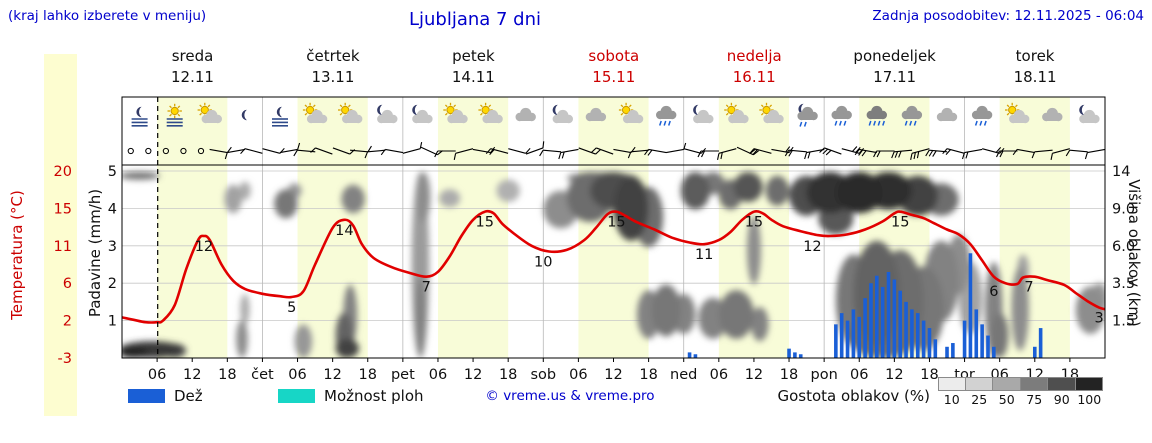 This screenshot has height=443, width=1152. Describe the element at coordinates (865, 305) in the screenshot. I see `rain-bars` at that location.